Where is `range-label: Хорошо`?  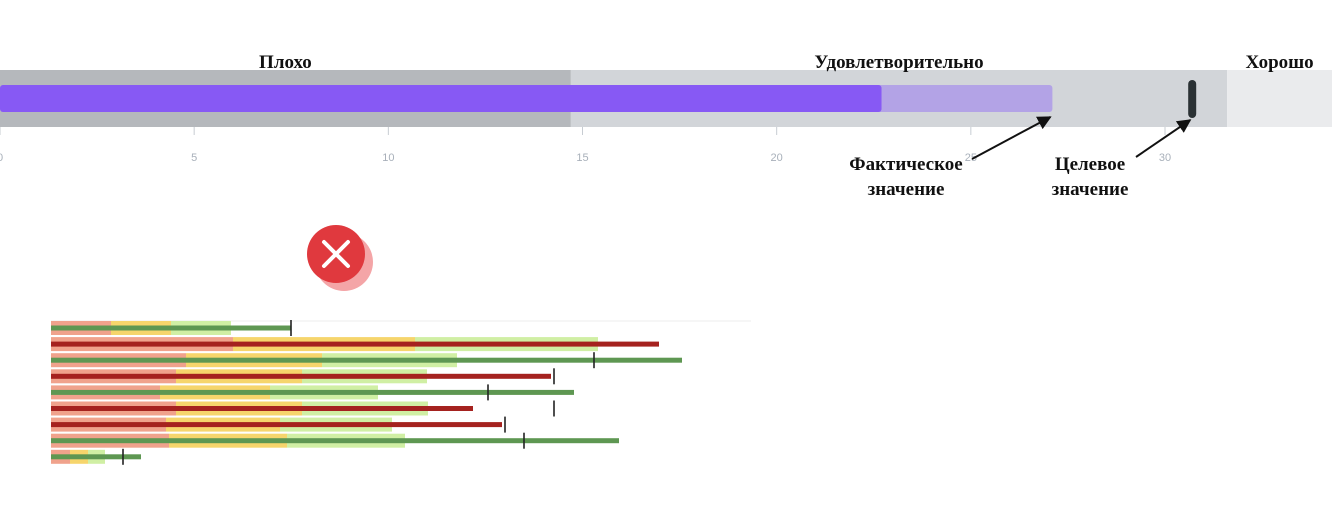
range-label: Хорошо is located at coordinates (1279, 62).